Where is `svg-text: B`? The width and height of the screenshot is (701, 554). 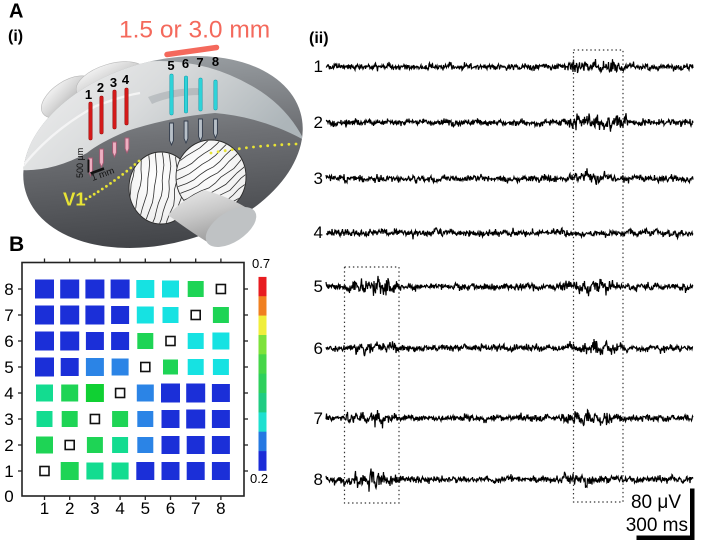
svg-text: B is located at coordinates (16, 244).